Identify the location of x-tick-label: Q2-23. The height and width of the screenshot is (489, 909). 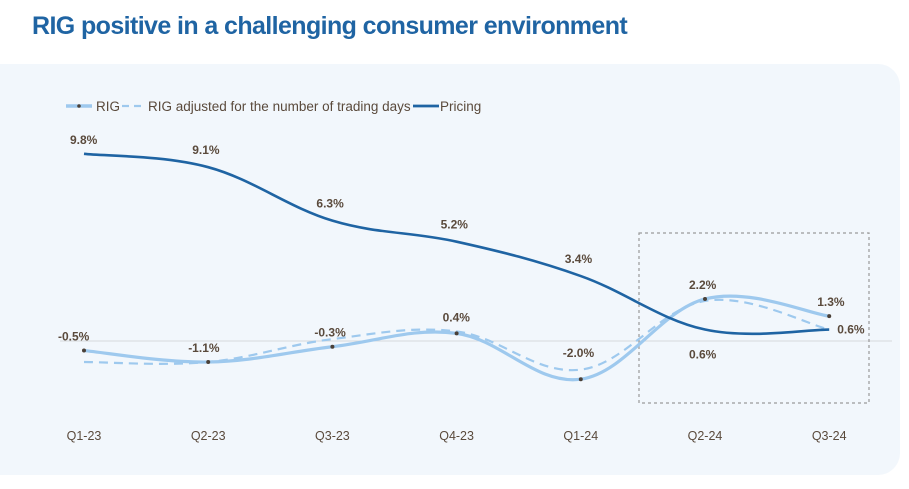
(208, 436).